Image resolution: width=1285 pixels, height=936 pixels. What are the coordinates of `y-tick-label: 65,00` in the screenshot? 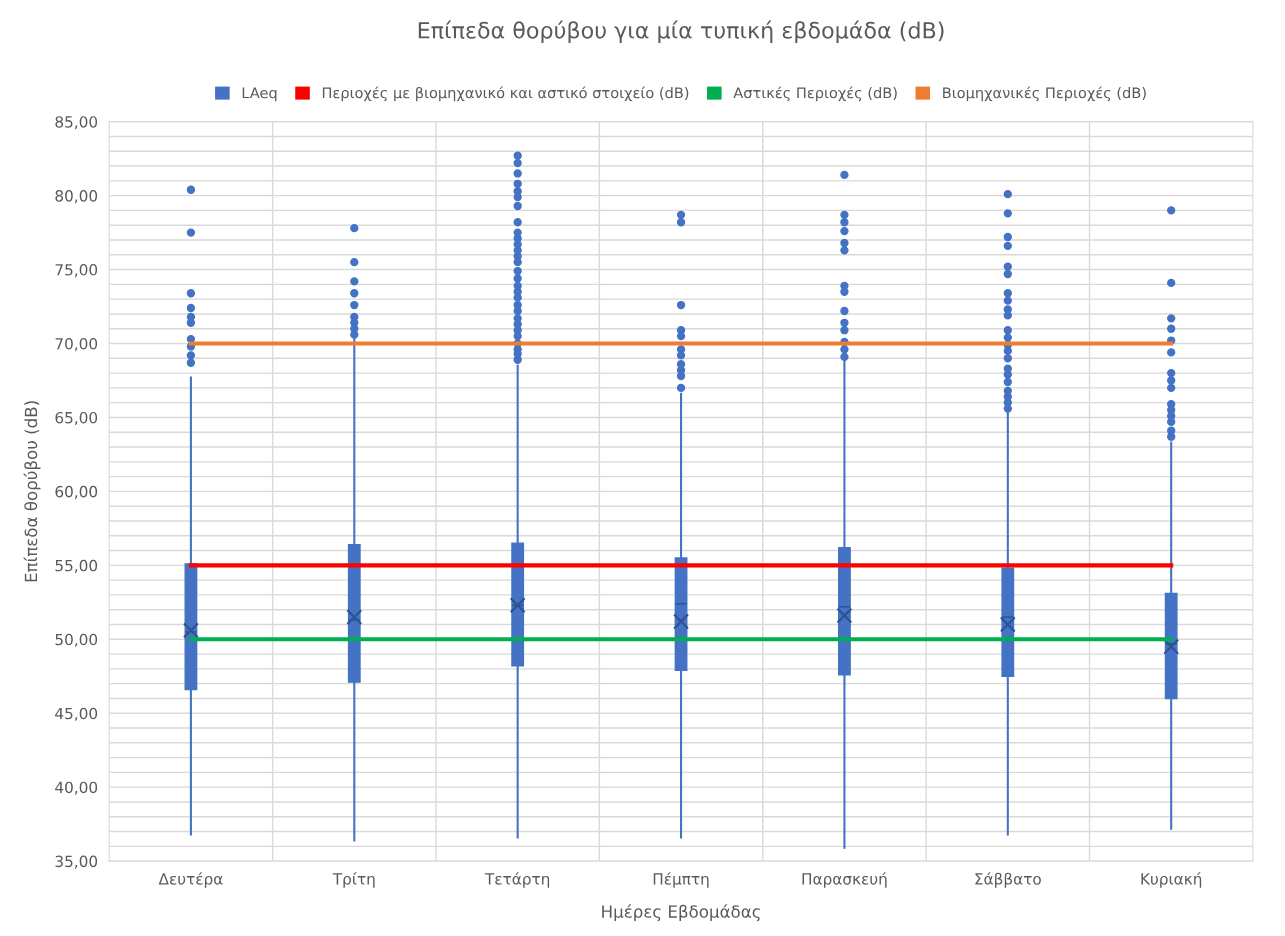 It's located at (76, 418).